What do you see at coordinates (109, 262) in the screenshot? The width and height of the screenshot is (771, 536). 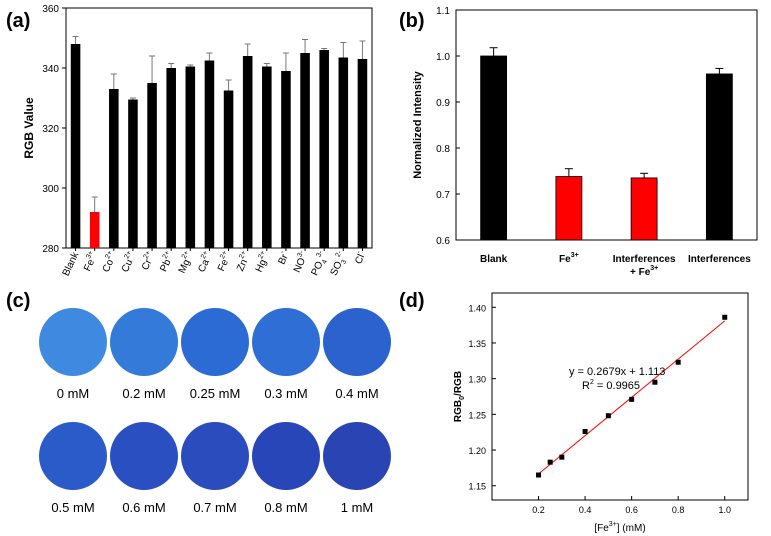 I see `xtick-label-a: Co2+` at bounding box center [109, 262].